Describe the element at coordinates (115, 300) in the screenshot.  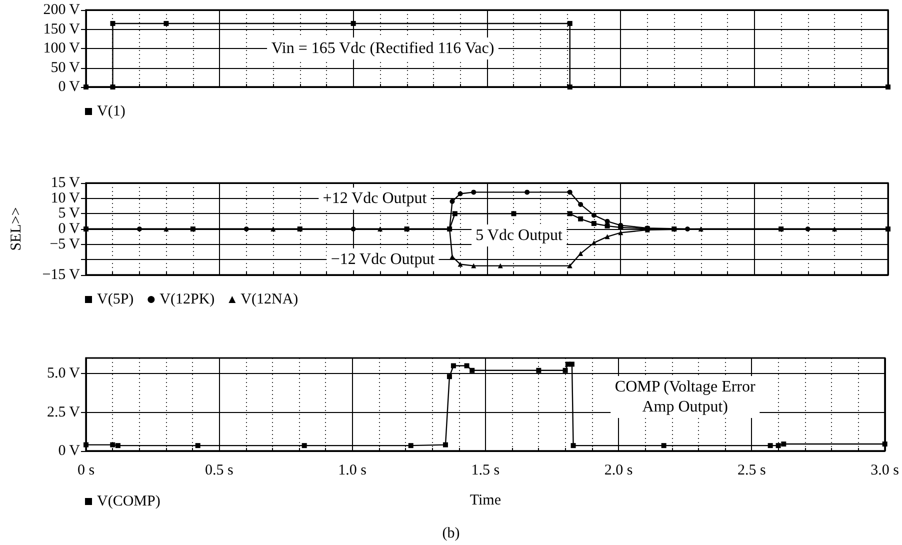
I see `legend-label: V(5P)` at that location.